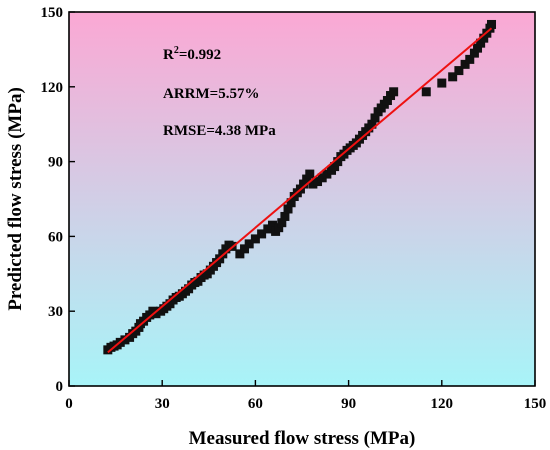 The height and width of the screenshot is (450, 550). I want to click on rmse-annotation: RMSE=4.38 MPa, so click(219, 131).